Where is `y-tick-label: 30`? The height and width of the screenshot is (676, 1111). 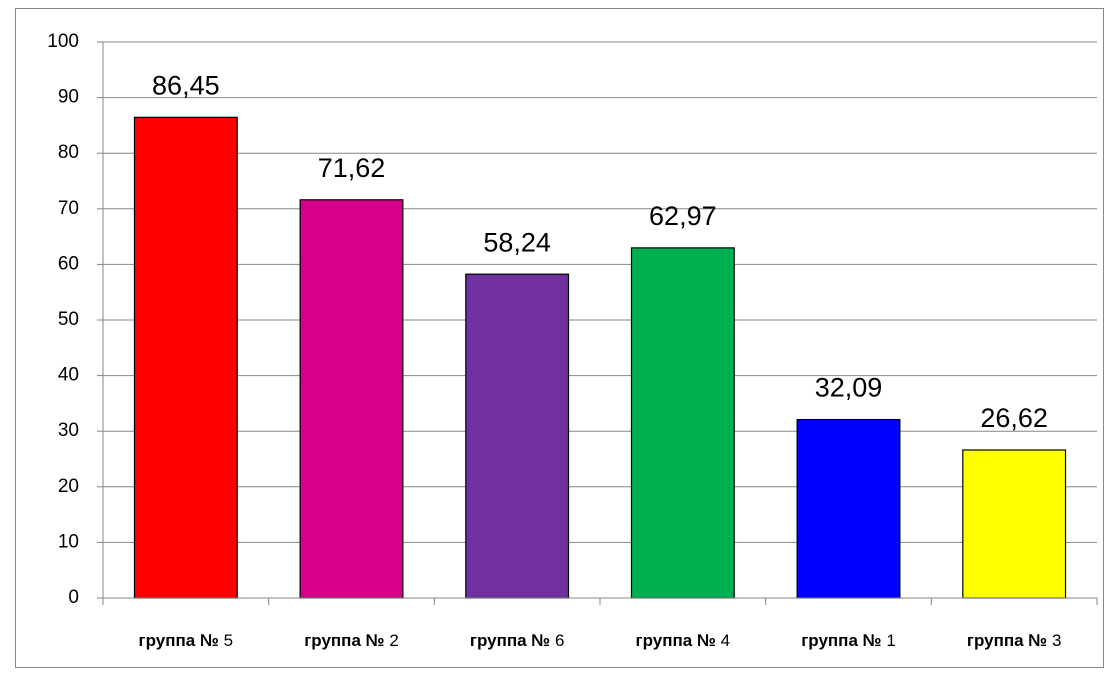
y-tick-label: 30 is located at coordinates (68, 430).